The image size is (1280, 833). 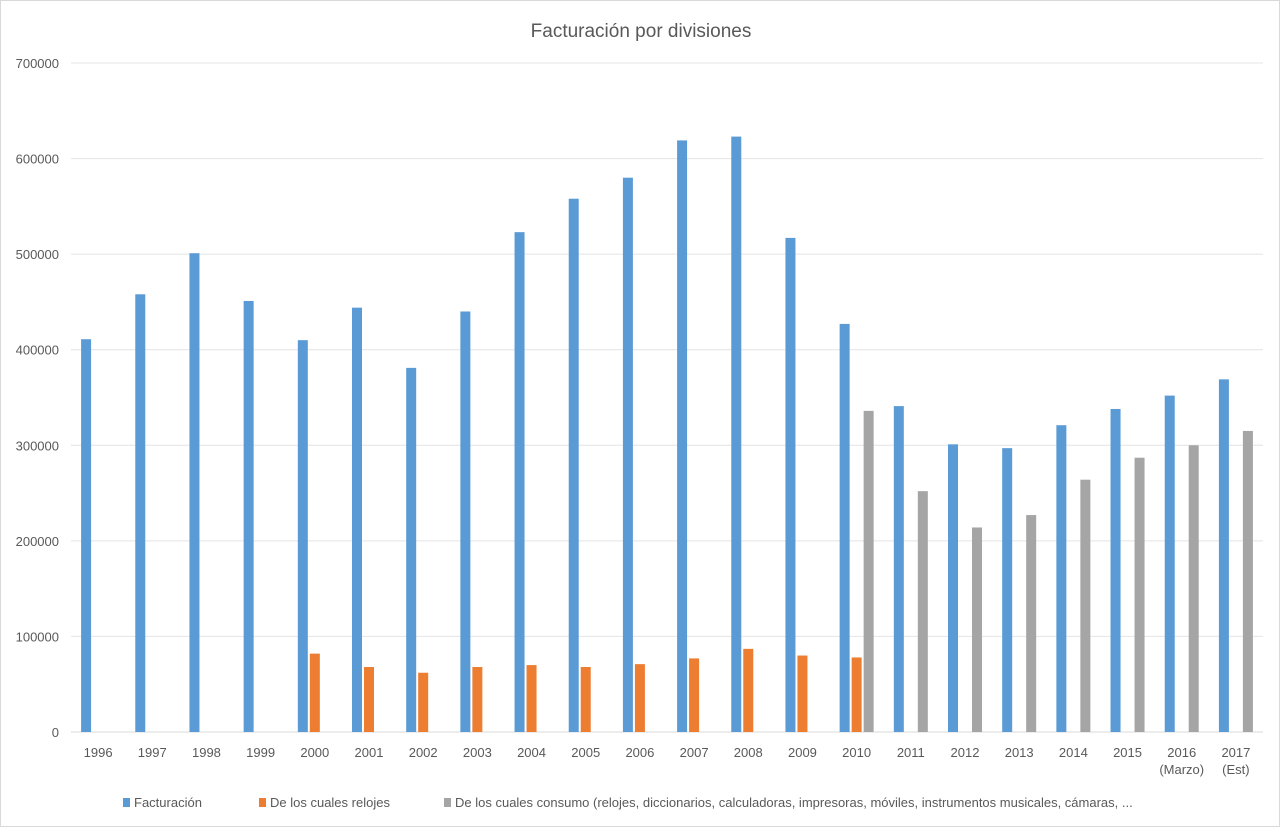 What do you see at coordinates (37, 254) in the screenshot?
I see `y-tick-label: 500000` at bounding box center [37, 254].